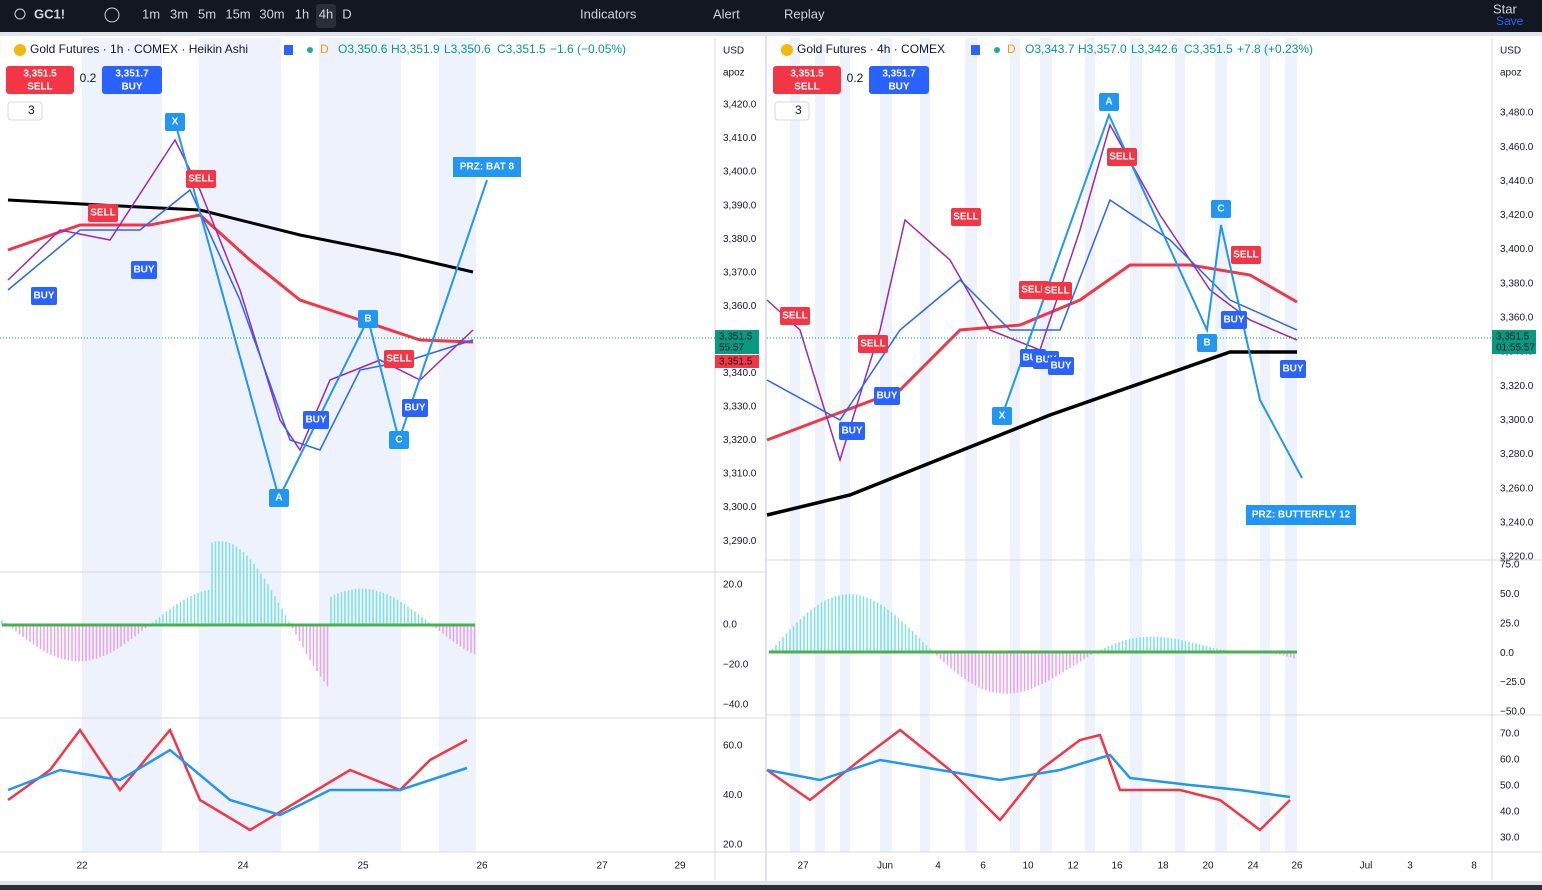 Image resolution: width=1542 pixels, height=890 pixels. What do you see at coordinates (726, 13) in the screenshot?
I see `alert: Alert` at bounding box center [726, 13].